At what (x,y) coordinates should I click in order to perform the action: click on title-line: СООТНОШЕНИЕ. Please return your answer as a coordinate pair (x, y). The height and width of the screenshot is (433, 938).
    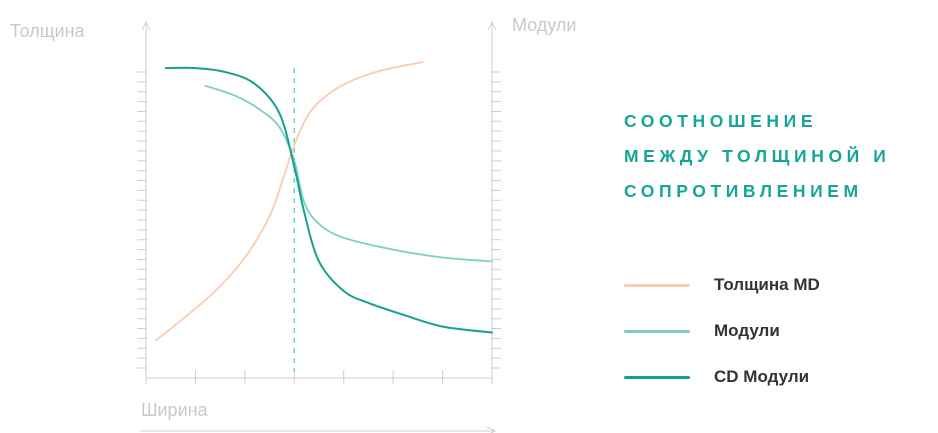
    Looking at the image, I should click on (721, 121).